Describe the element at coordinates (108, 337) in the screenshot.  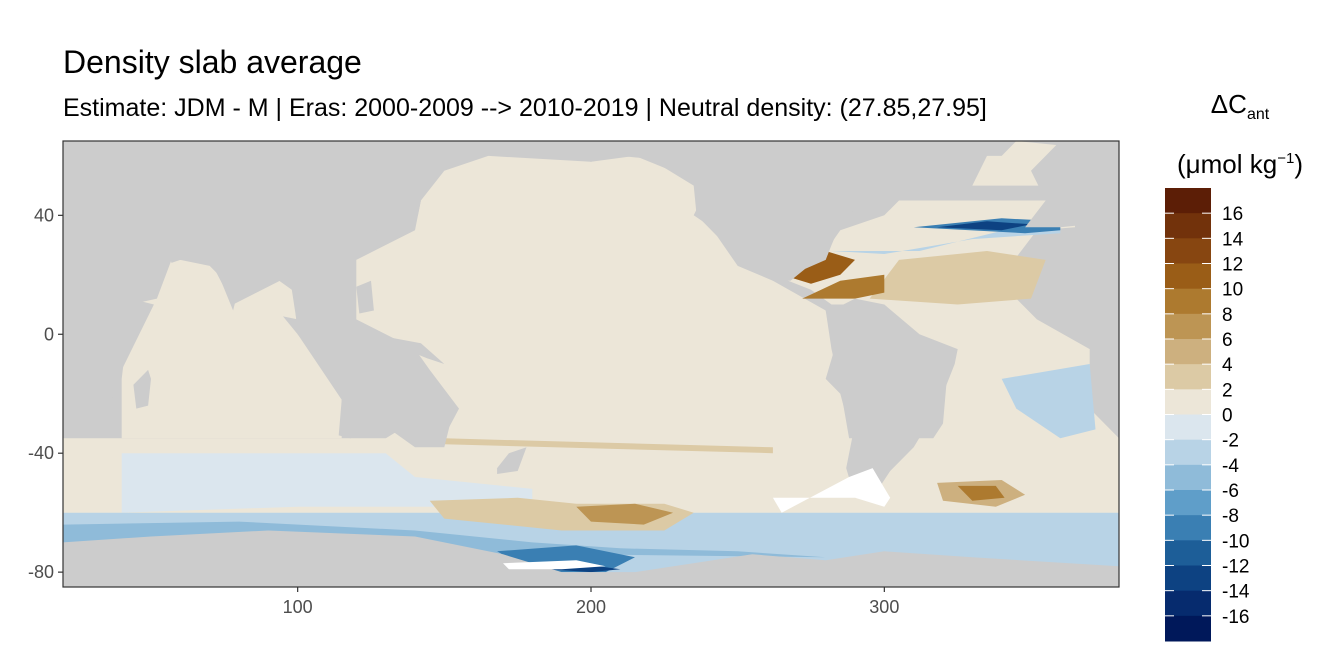
I see `africa-land` at that location.